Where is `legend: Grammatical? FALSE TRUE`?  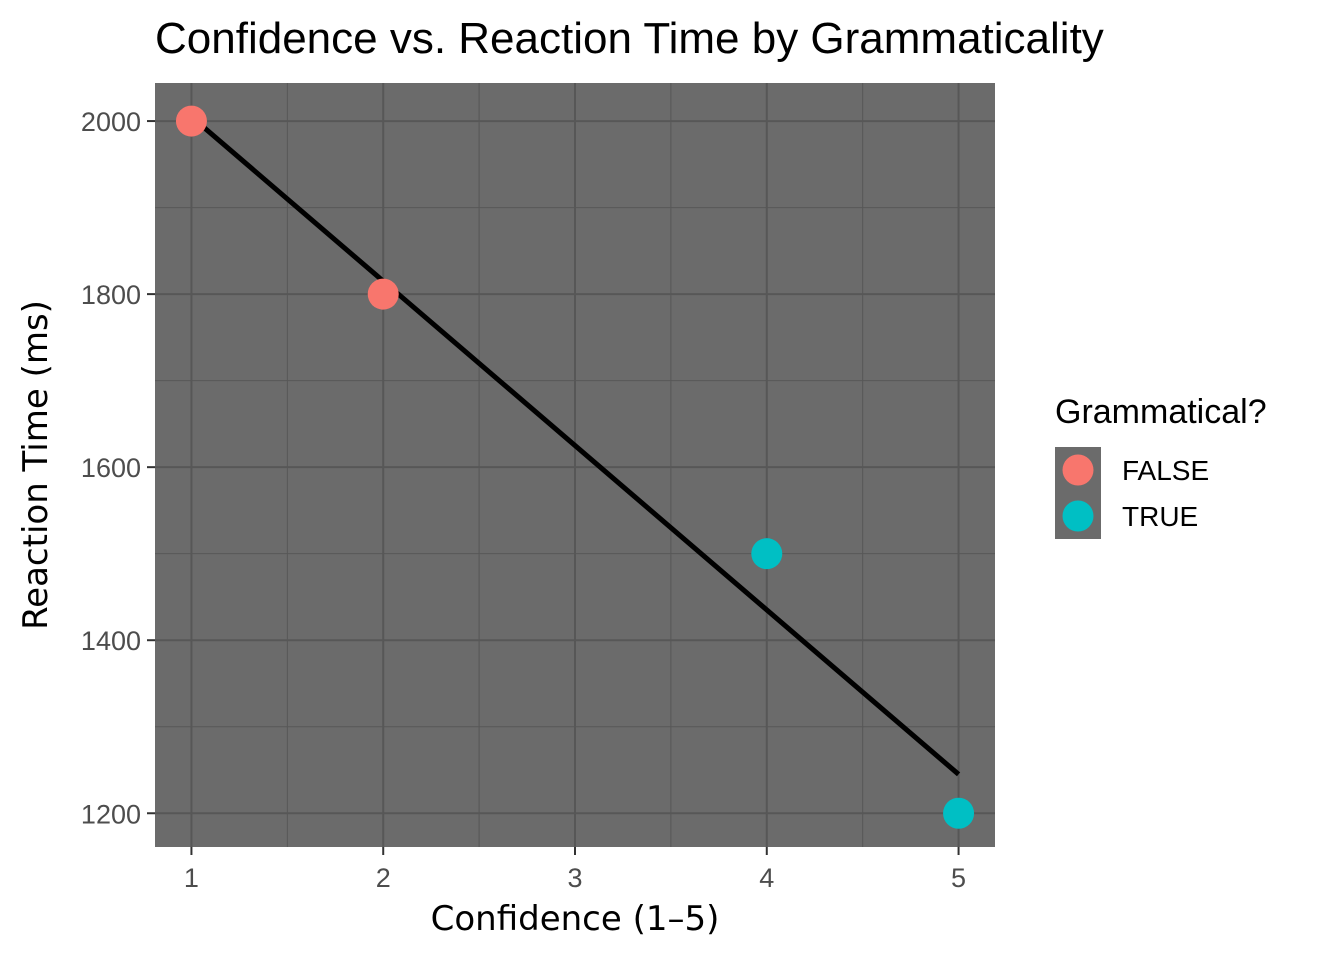 legend: Grammatical? FALSE TRUE is located at coordinates (1161, 466).